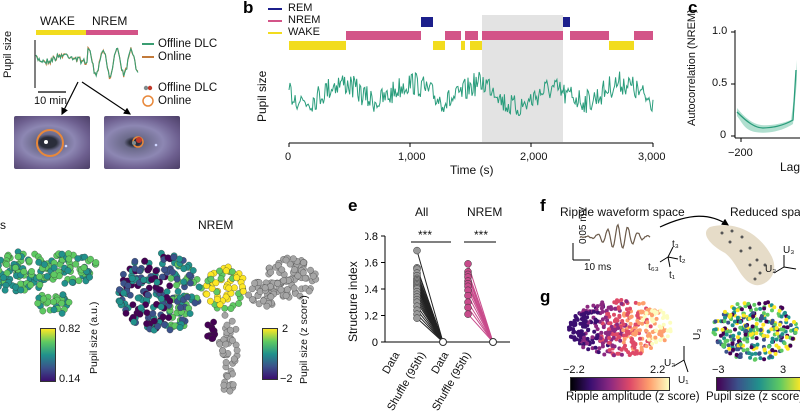 The image size is (800, 419). Describe the element at coordinates (275, 21) in the screenshot. I see `panel-b-legend` at that location.